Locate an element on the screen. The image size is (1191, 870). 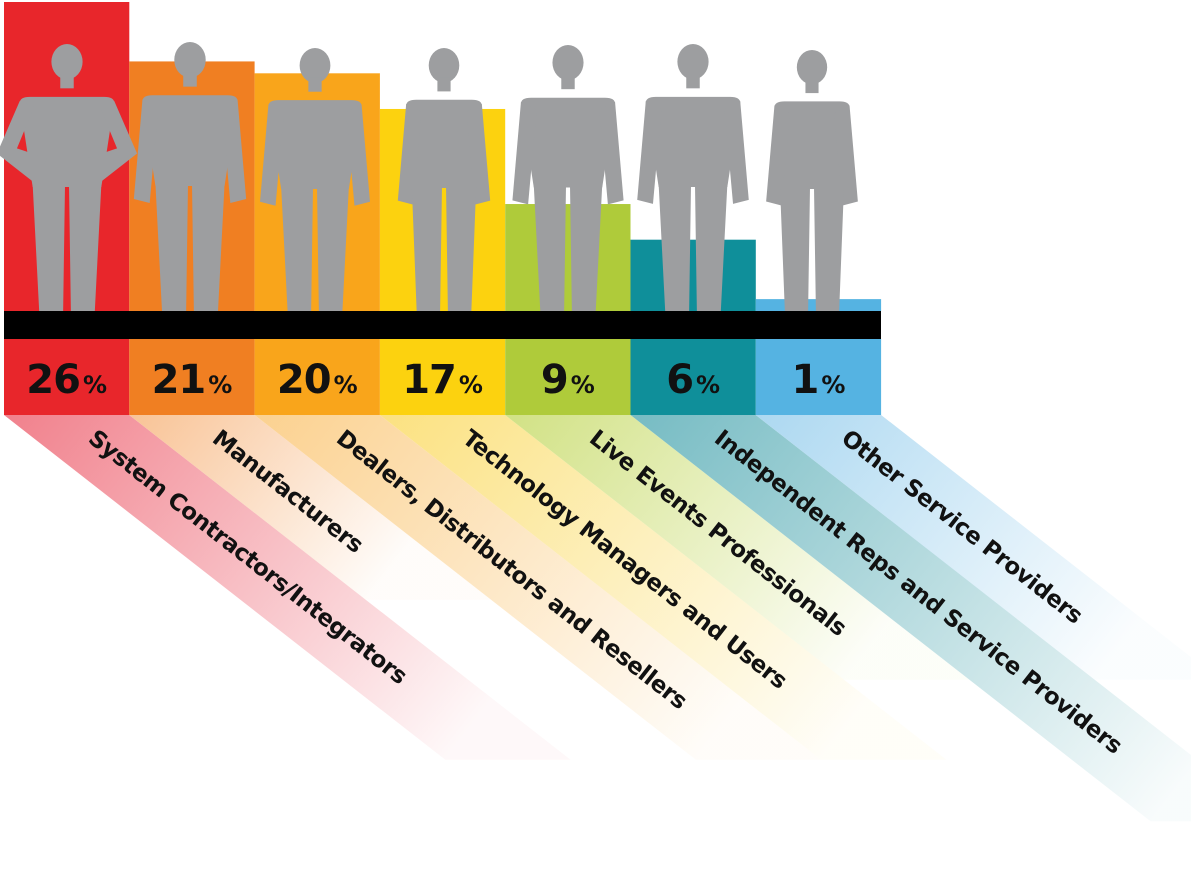
value-label: 1% is located at coordinates (819, 380).